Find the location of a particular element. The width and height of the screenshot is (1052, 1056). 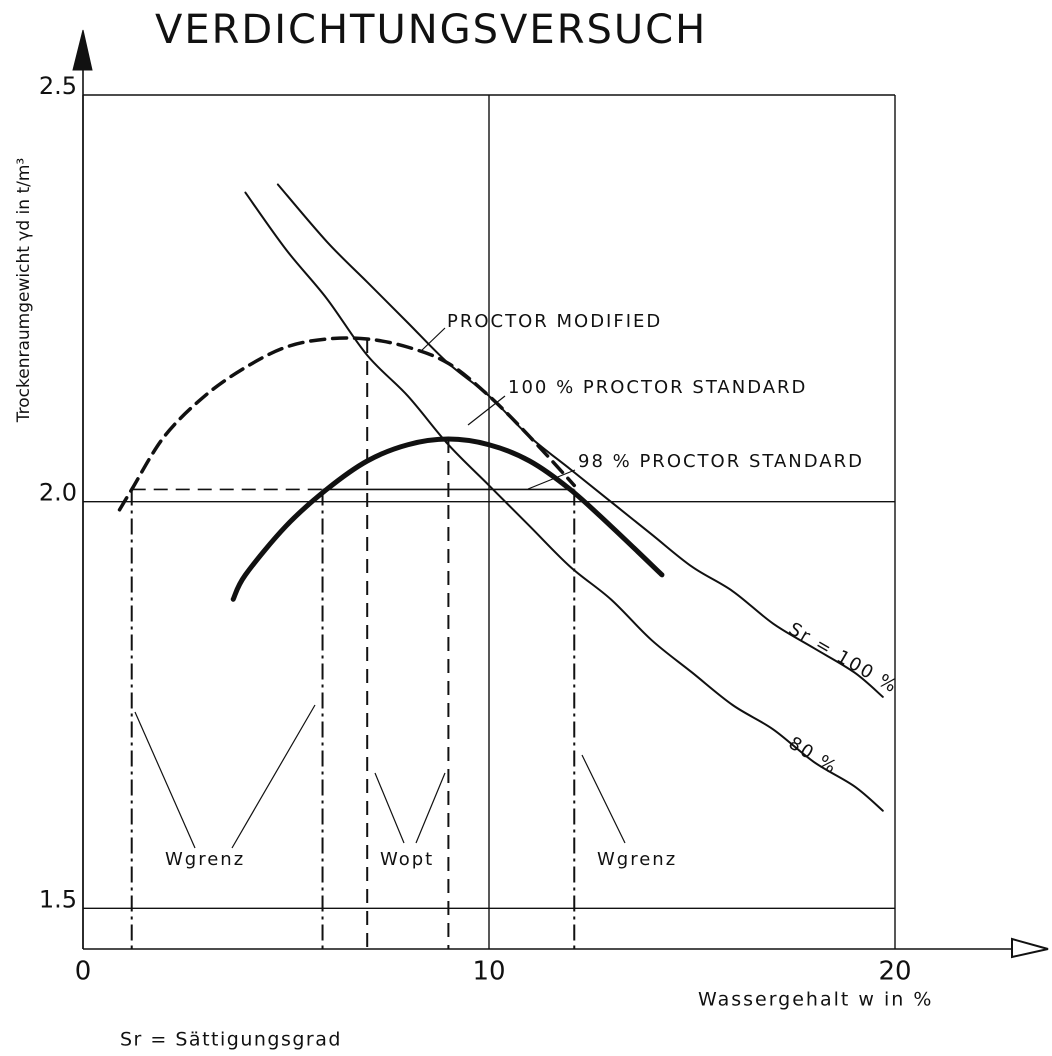

y-tick-label: 2.5 is located at coordinates (58, 86).